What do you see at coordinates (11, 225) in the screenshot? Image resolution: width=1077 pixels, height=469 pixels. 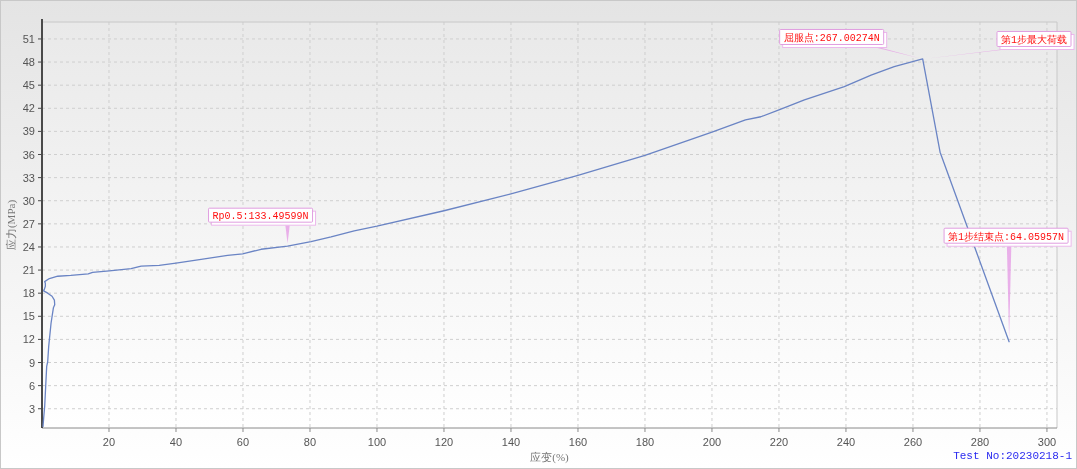 I see `y-axis-title: 应力(MPa)` at bounding box center [11, 225].